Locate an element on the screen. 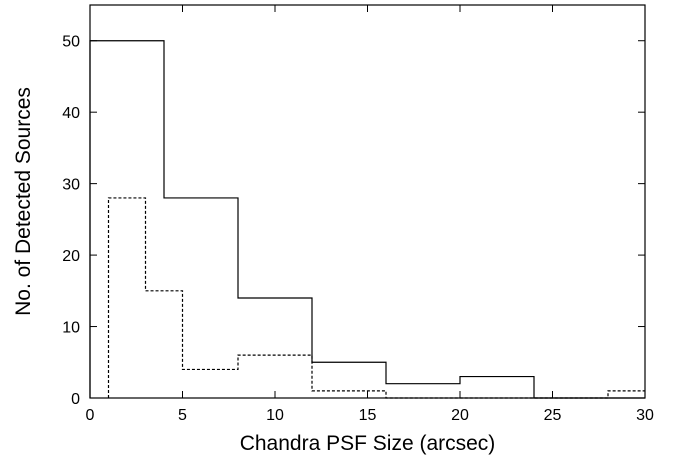 Image resolution: width=680 pixels, height=461 pixels. y-tick-label: 50 is located at coordinates (71, 42).